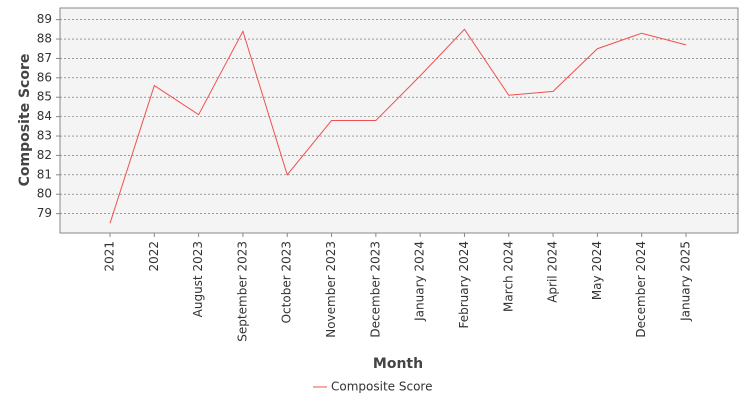 Image resolution: width=750 pixels, height=400 pixels. Describe the element at coordinates (287, 282) in the screenshot. I see `x-tick-label: October 2023` at that location.